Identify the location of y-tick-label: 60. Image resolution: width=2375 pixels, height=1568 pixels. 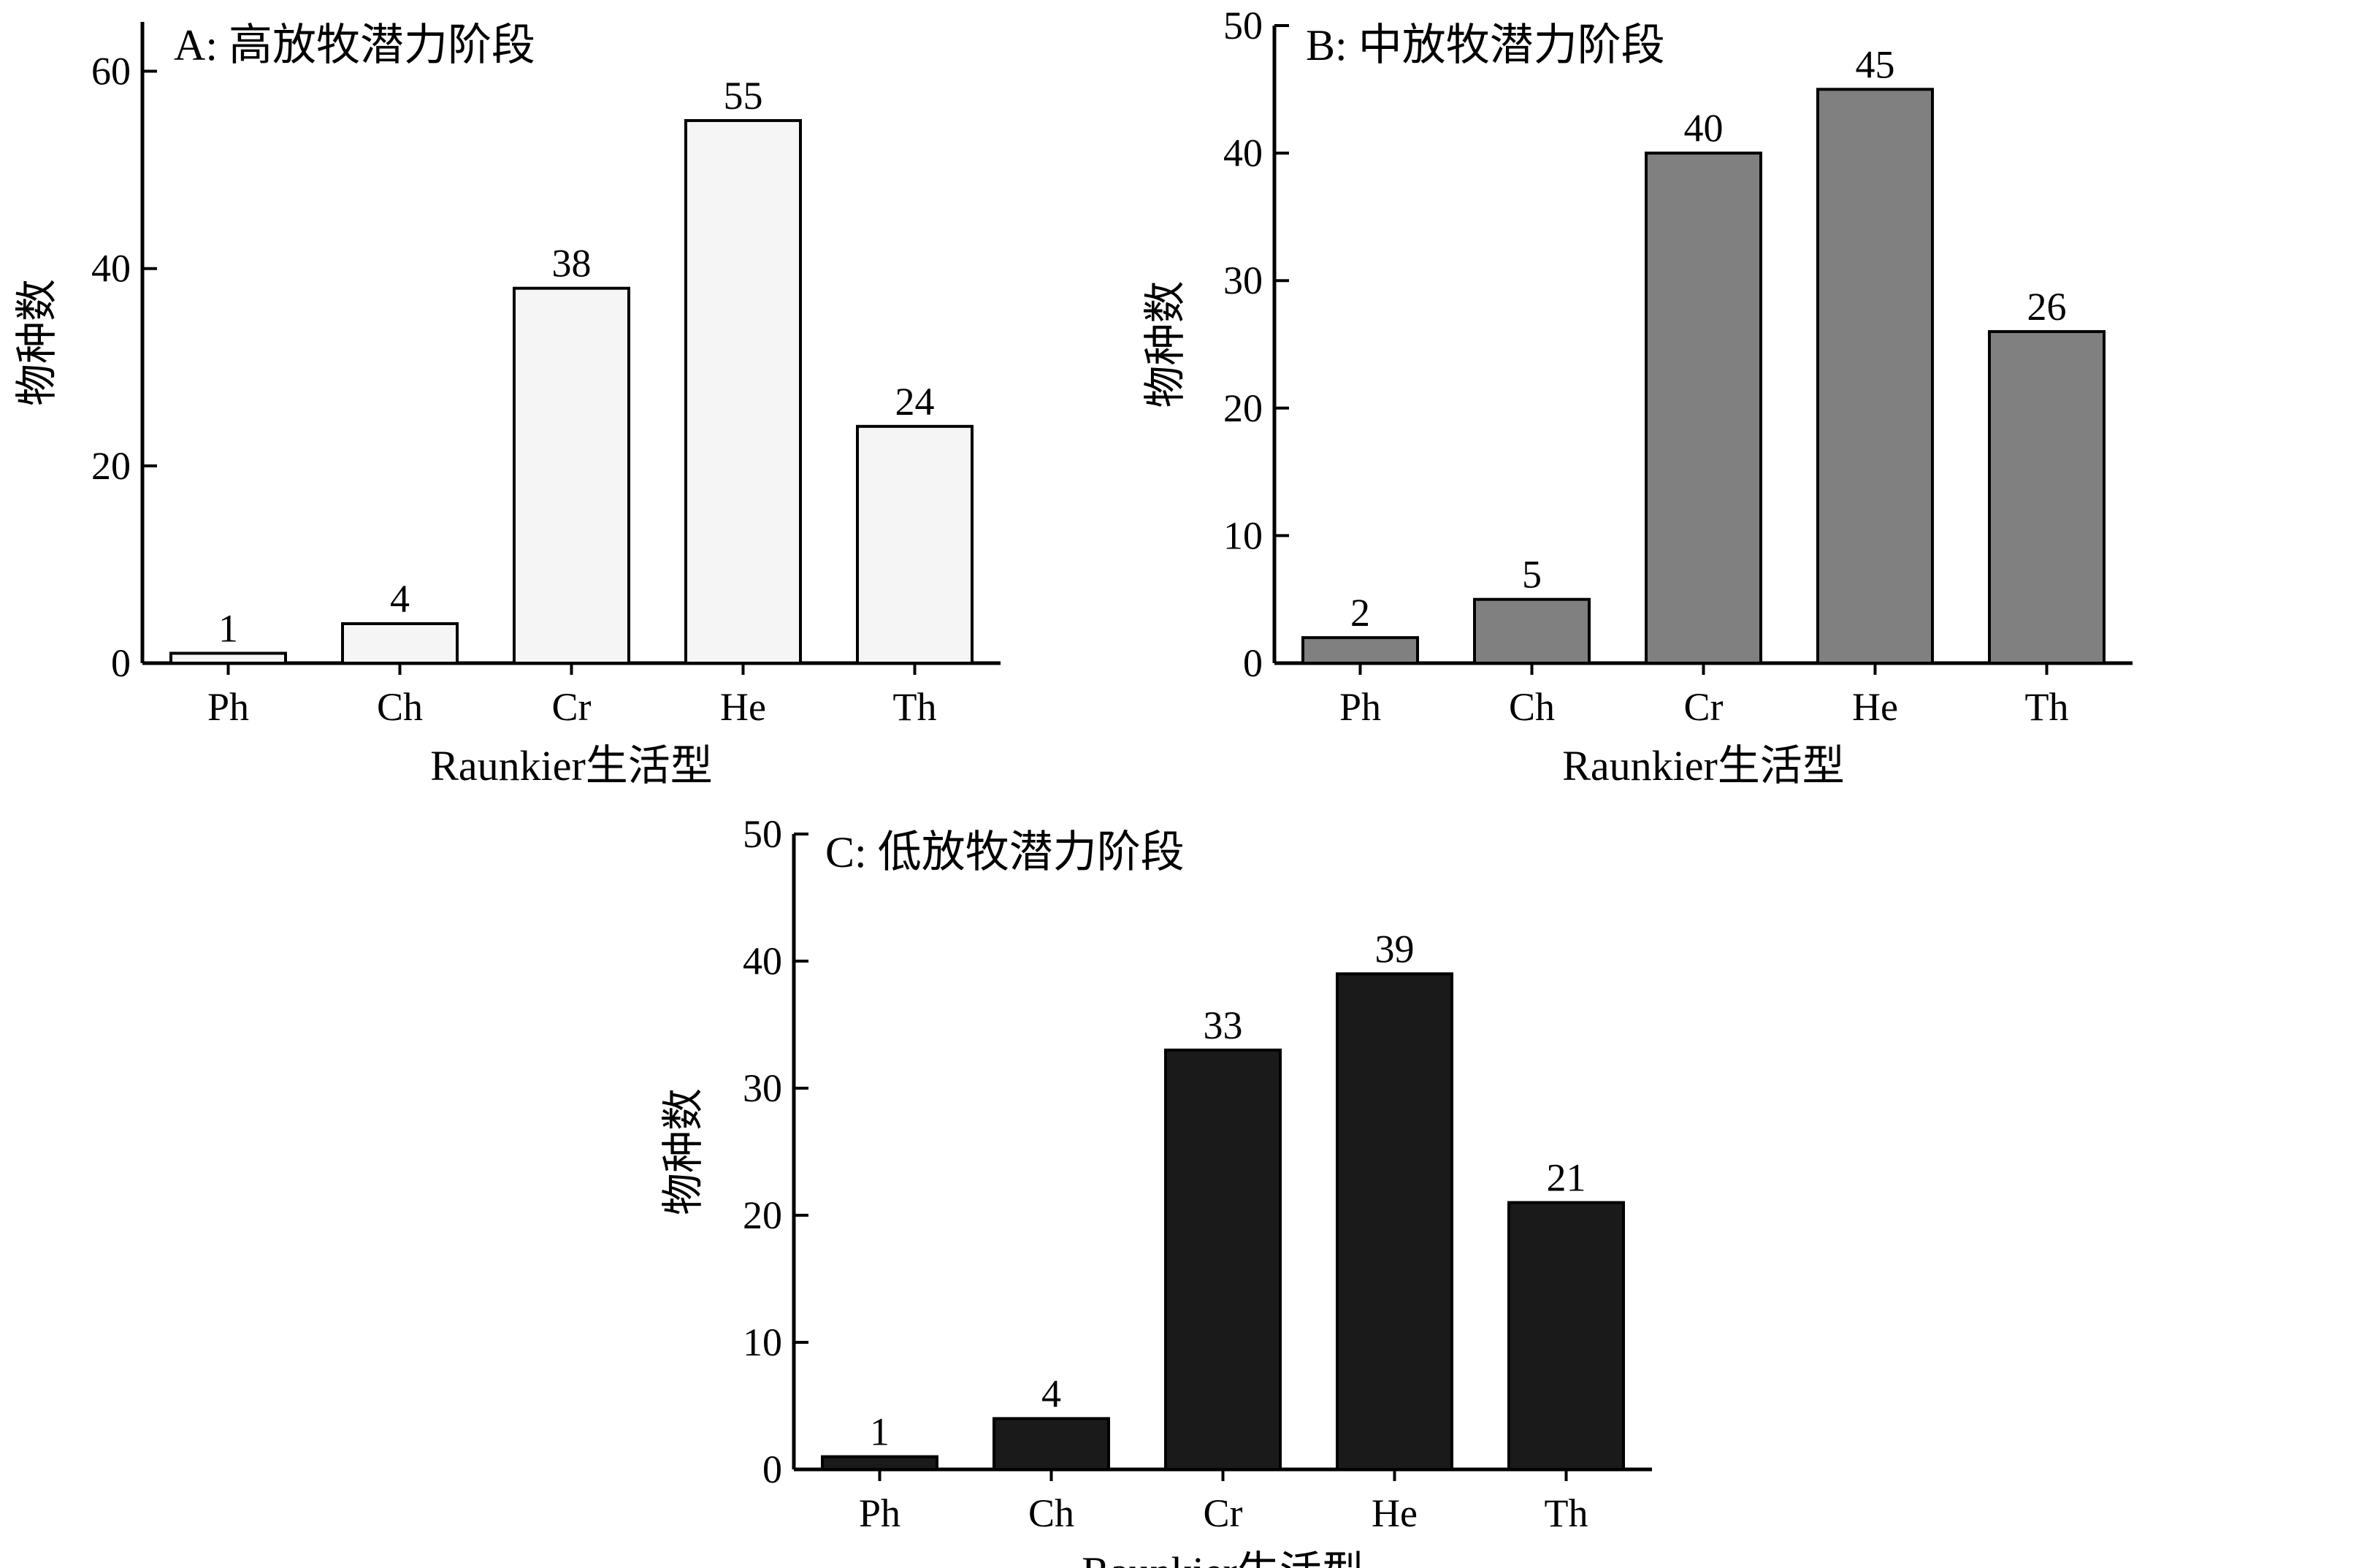
(111, 71).